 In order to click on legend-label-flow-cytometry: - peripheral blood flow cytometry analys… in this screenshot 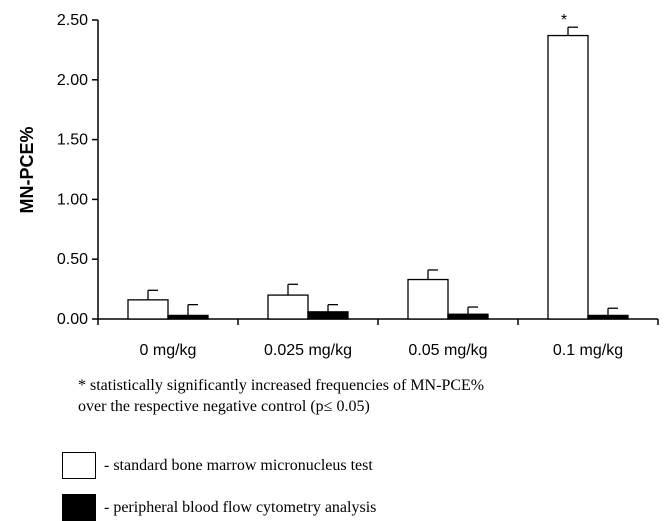, I will do `click(240, 507)`.